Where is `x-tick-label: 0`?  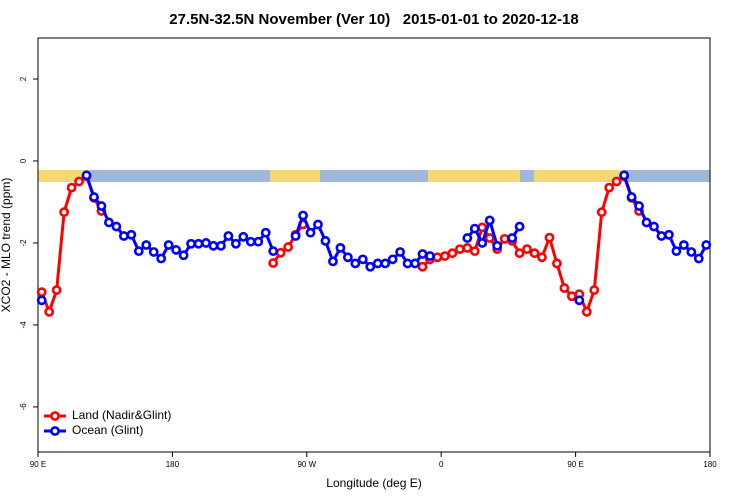
x-tick-label: 0 is located at coordinates (441, 464).